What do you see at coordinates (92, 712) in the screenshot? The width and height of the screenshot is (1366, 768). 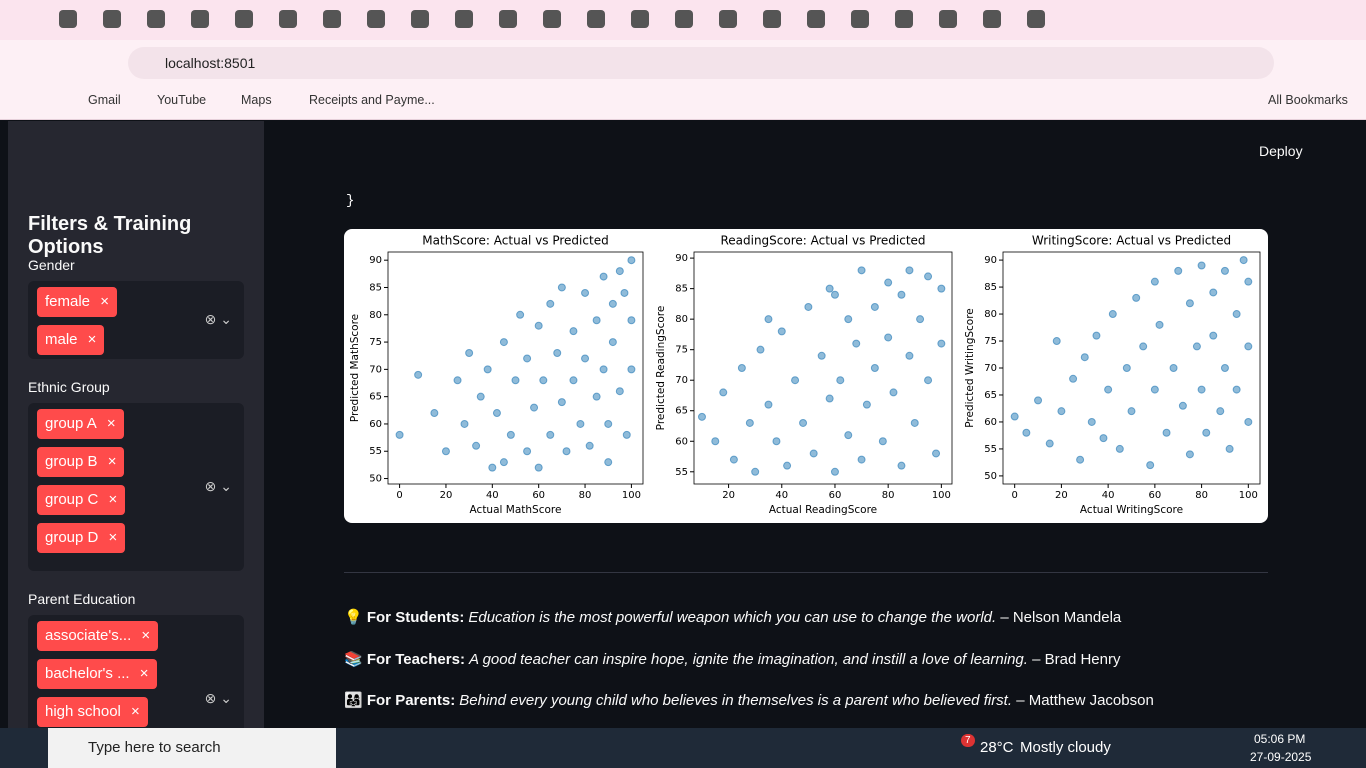 I see `chip: high school` at bounding box center [92, 712].